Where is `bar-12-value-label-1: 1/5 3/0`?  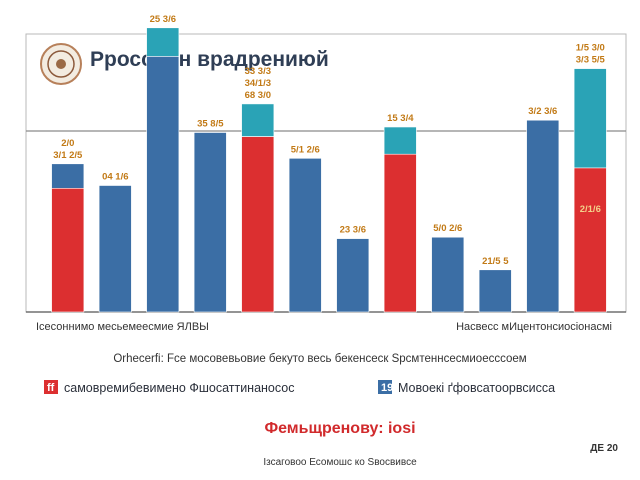
bar-12-value-label-1: 1/5 3/0 is located at coordinates (590, 48).